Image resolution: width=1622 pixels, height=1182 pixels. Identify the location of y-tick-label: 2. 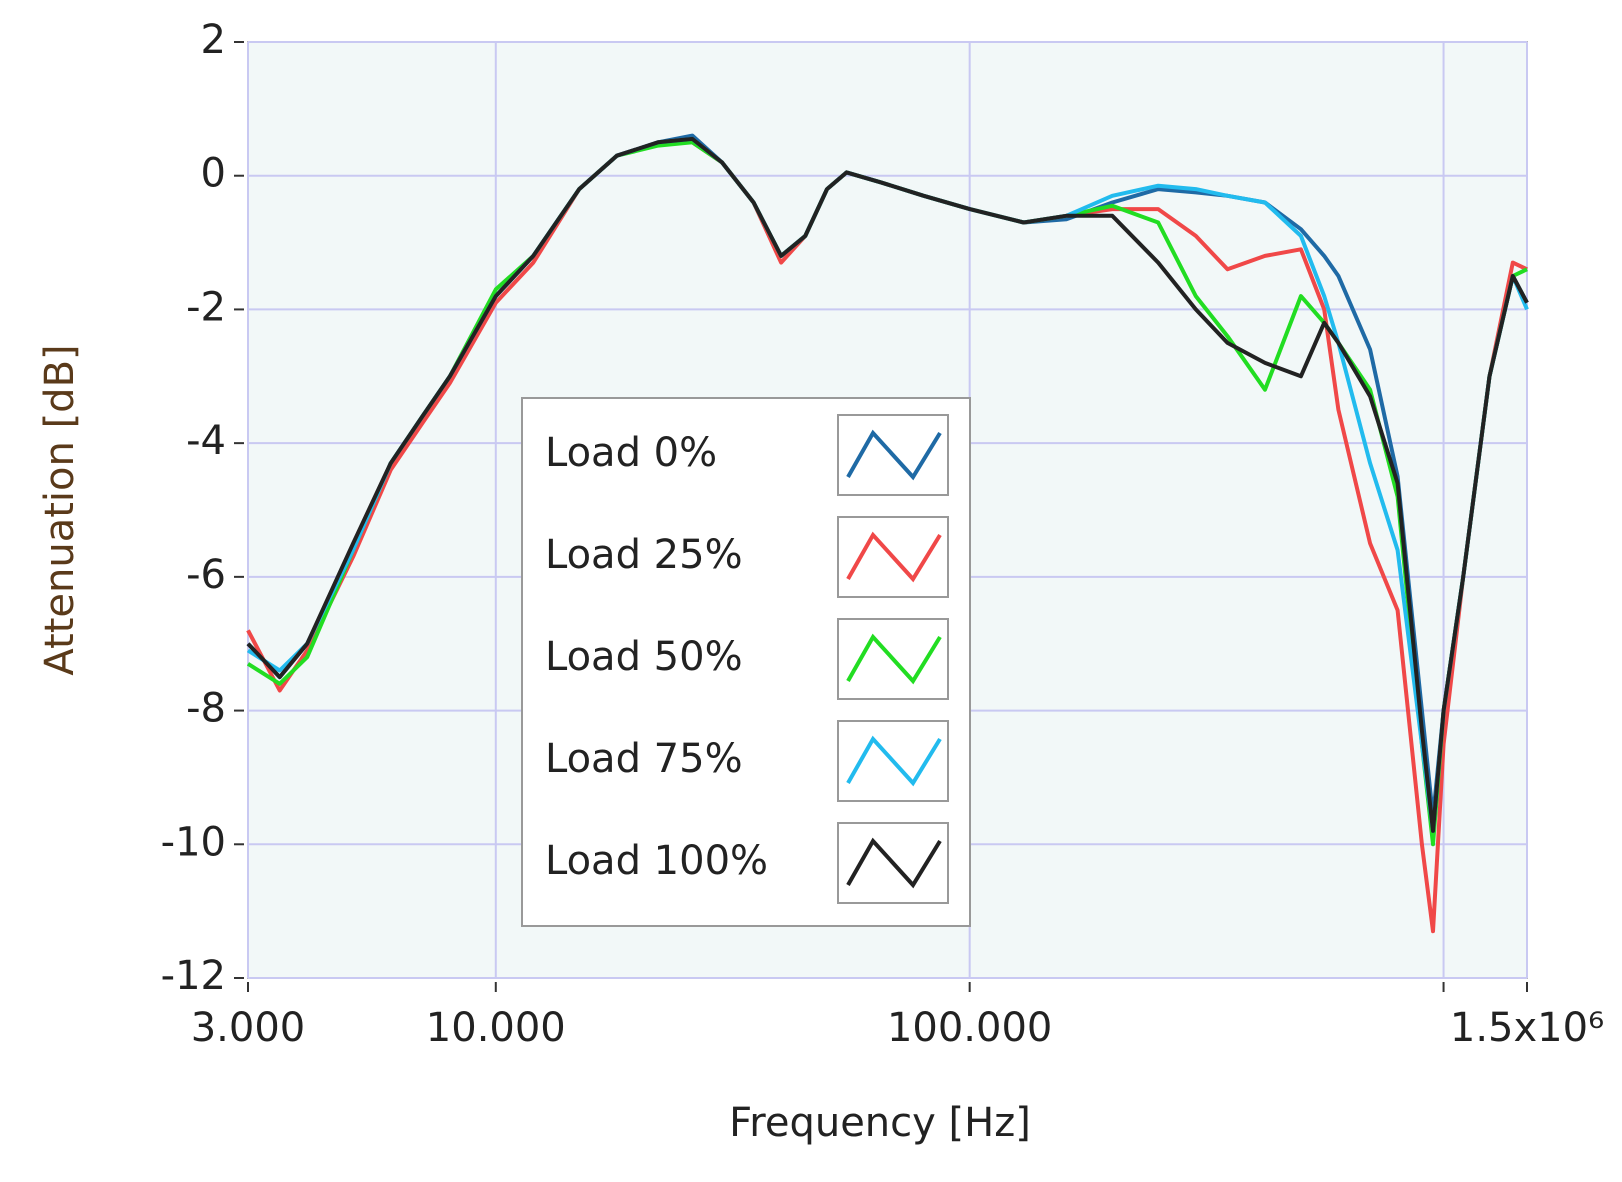
(213, 40).